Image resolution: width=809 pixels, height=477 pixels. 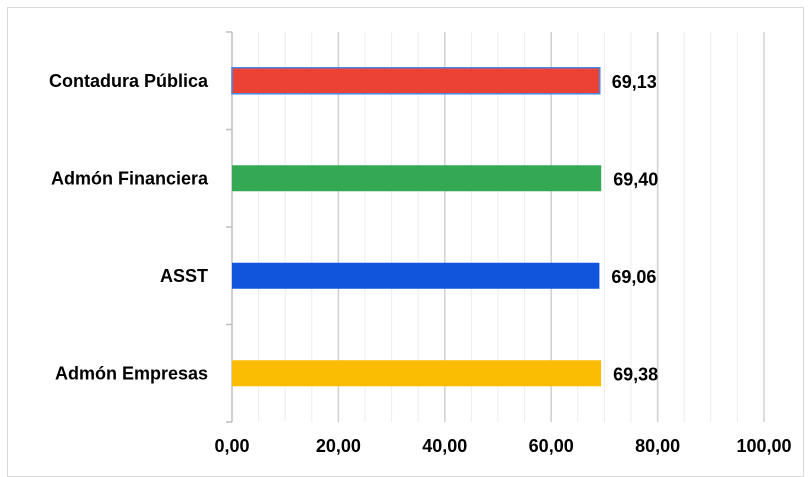 What do you see at coordinates (633, 277) in the screenshot?
I see `data-label: 69,06` at bounding box center [633, 277].